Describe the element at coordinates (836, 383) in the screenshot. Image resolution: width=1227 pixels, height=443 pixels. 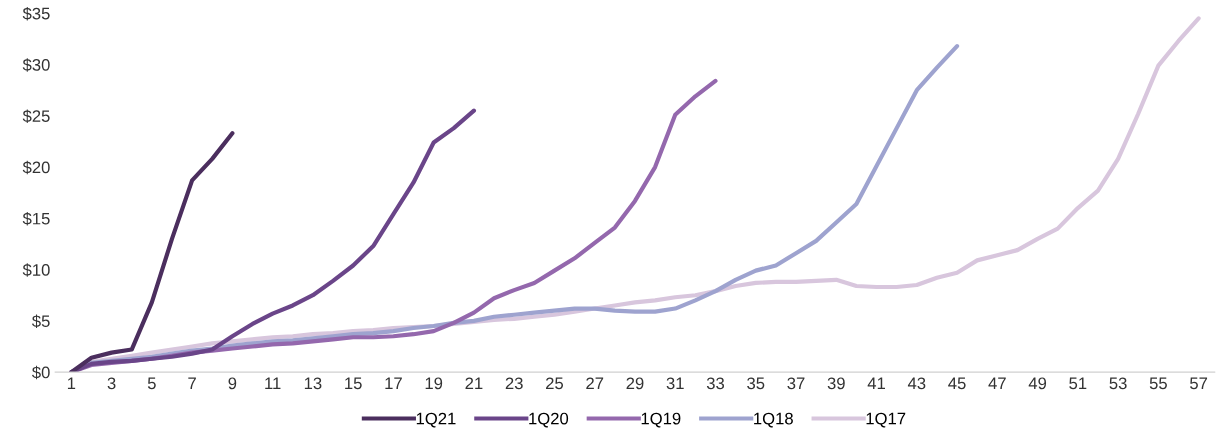
I see `x-tick-label: 39` at that location.